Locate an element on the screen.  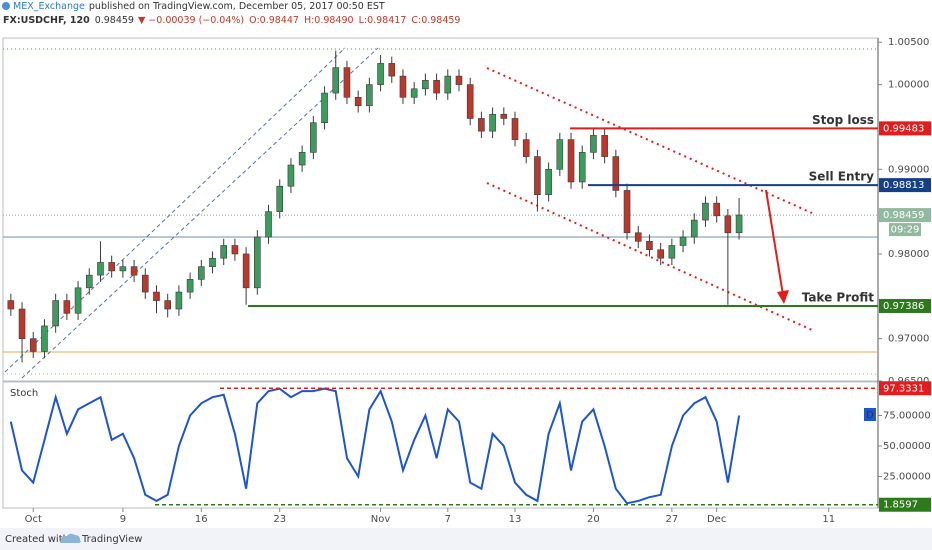
badge is located at coordinates (870, 414).